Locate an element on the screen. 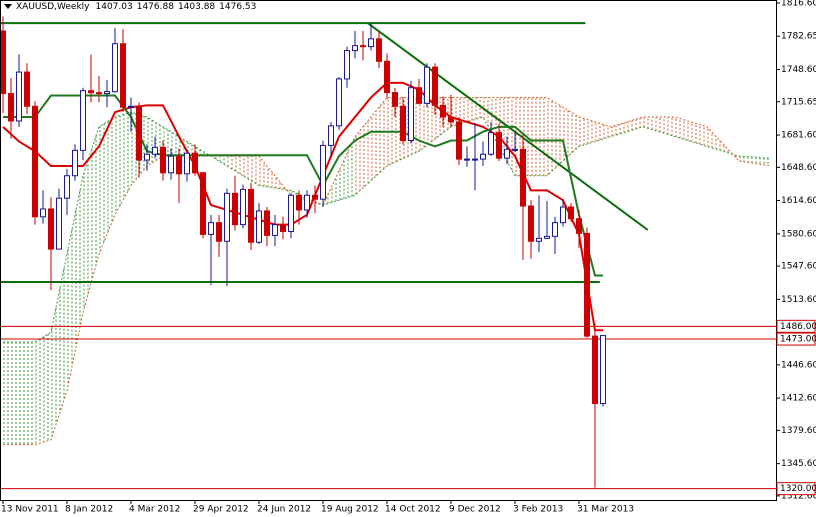 The height and width of the screenshot is (517, 816). y-tick-label: 1513.60 is located at coordinates (798, 300).